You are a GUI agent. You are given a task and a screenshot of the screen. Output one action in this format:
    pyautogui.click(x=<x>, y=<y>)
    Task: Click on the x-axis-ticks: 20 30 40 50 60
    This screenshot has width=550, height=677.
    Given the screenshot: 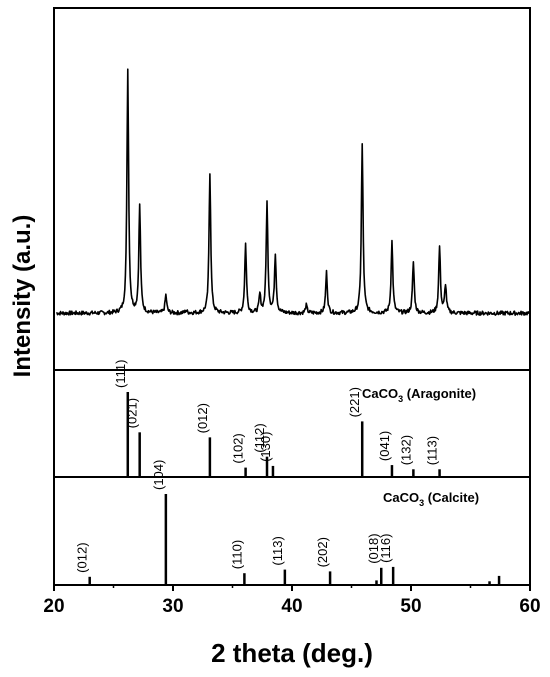 What is the action you would take?
    pyautogui.click(x=292, y=601)
    